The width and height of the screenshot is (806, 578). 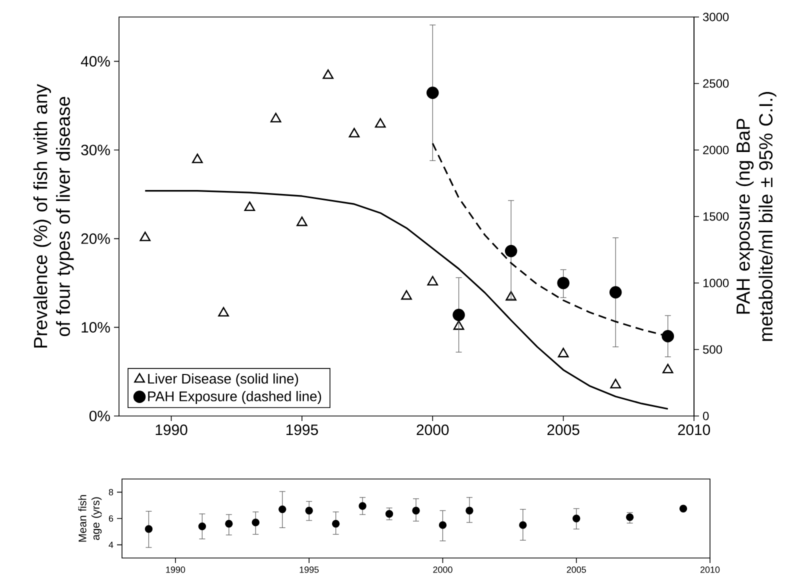 What do you see at coordinates (111, 545) in the screenshot?
I see `y-tick-label: 4` at bounding box center [111, 545].